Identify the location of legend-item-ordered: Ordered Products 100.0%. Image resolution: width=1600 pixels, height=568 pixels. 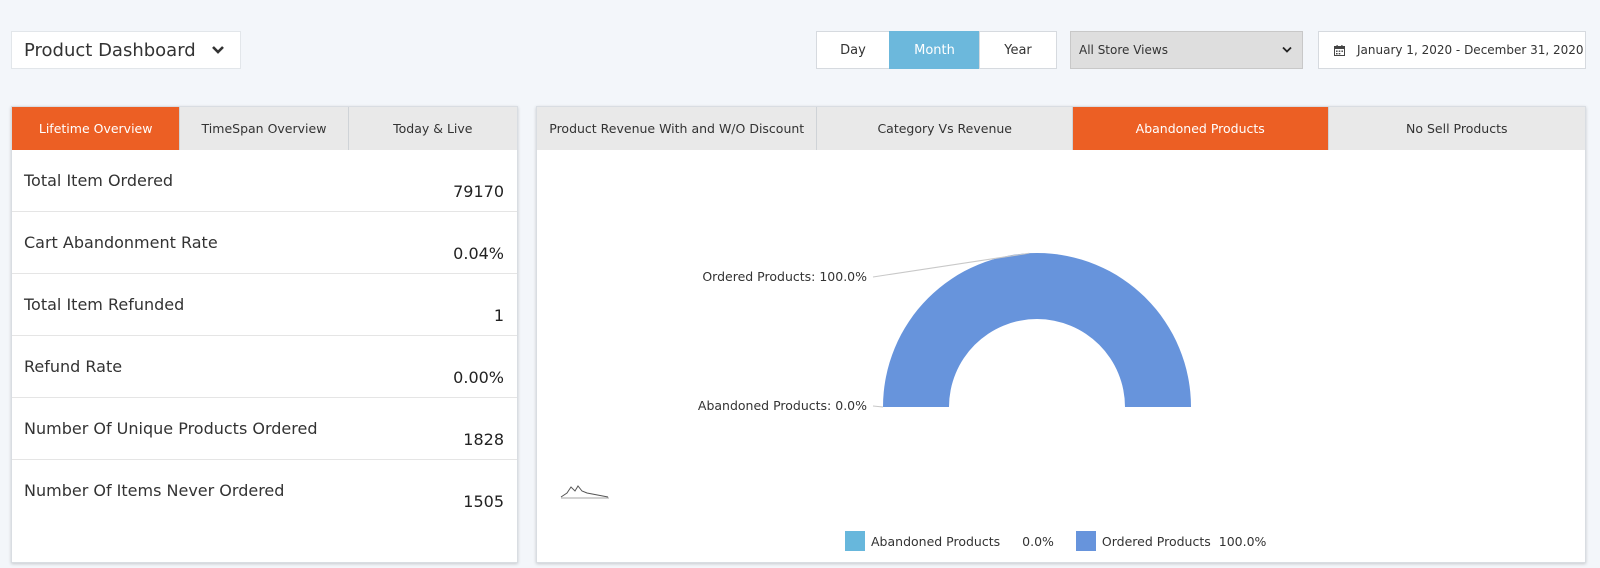
(1171, 541).